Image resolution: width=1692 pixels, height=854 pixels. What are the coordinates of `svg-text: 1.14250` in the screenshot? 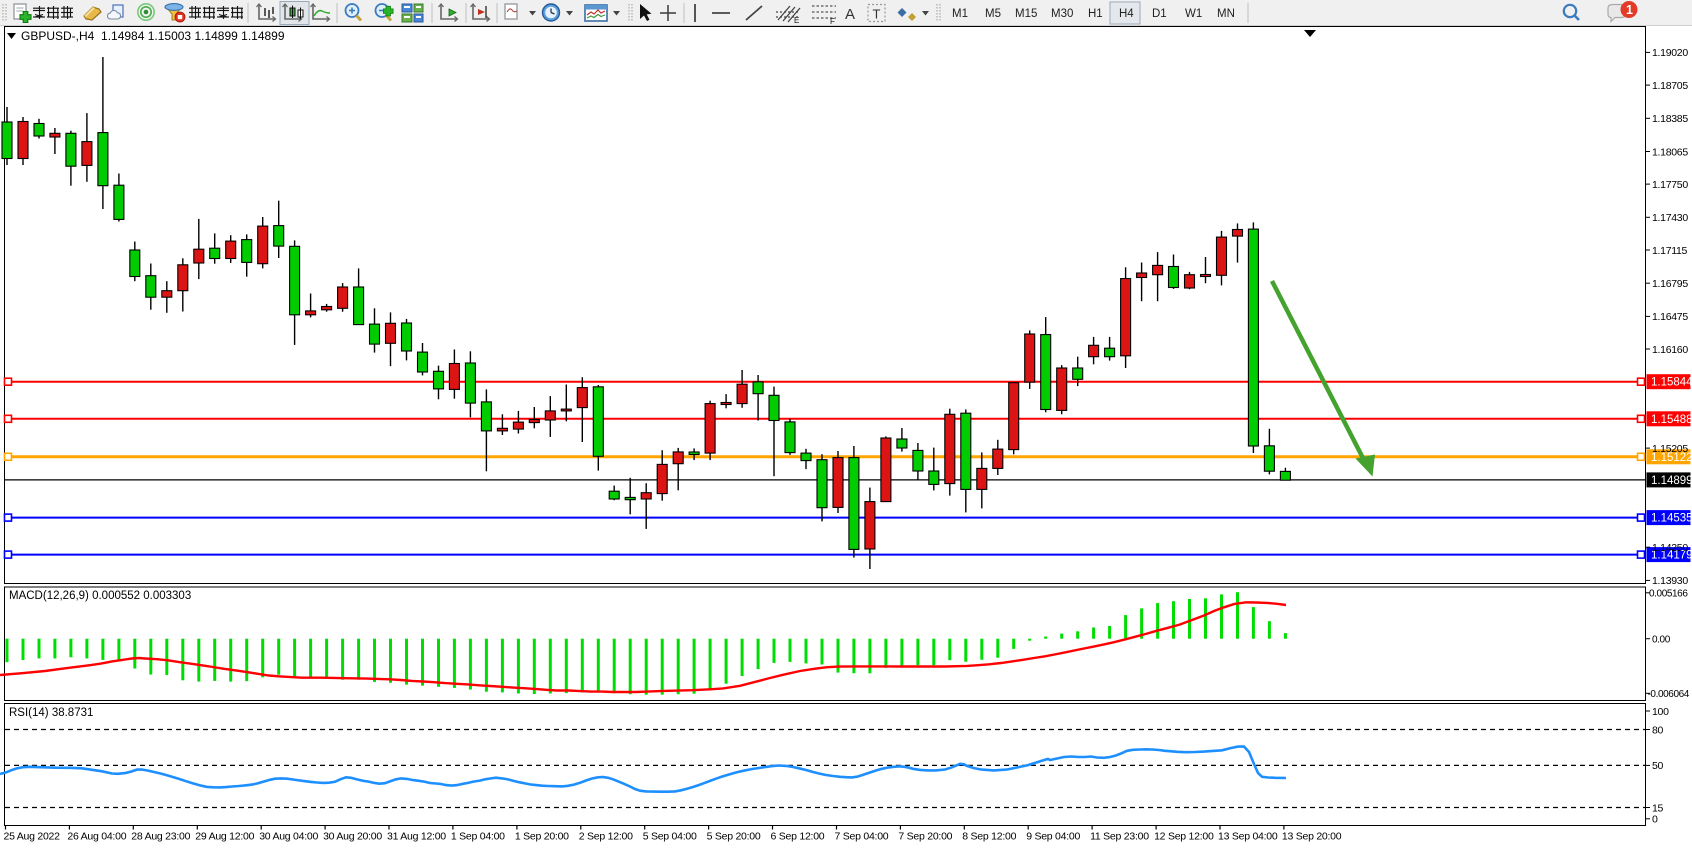 It's located at (1670, 548).